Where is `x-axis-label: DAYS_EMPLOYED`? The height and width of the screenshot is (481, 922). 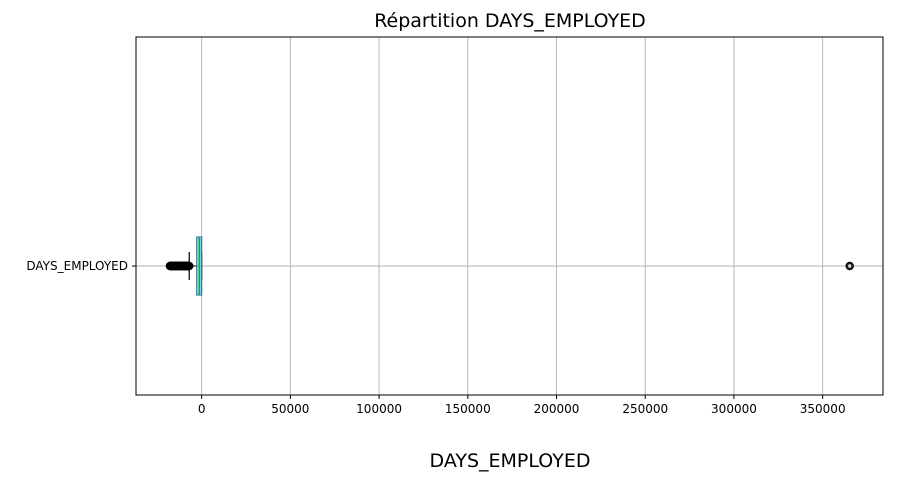
x-axis-label: DAYS_EMPLOYED is located at coordinates (510, 461).